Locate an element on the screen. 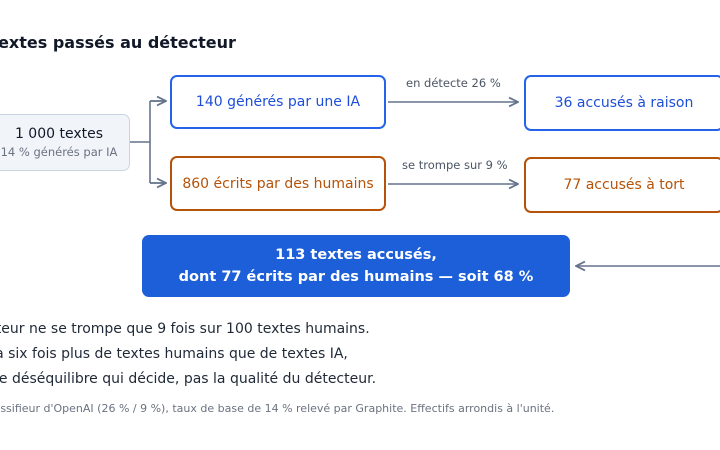  source-label: 1 000 textes is located at coordinates (59, 134).